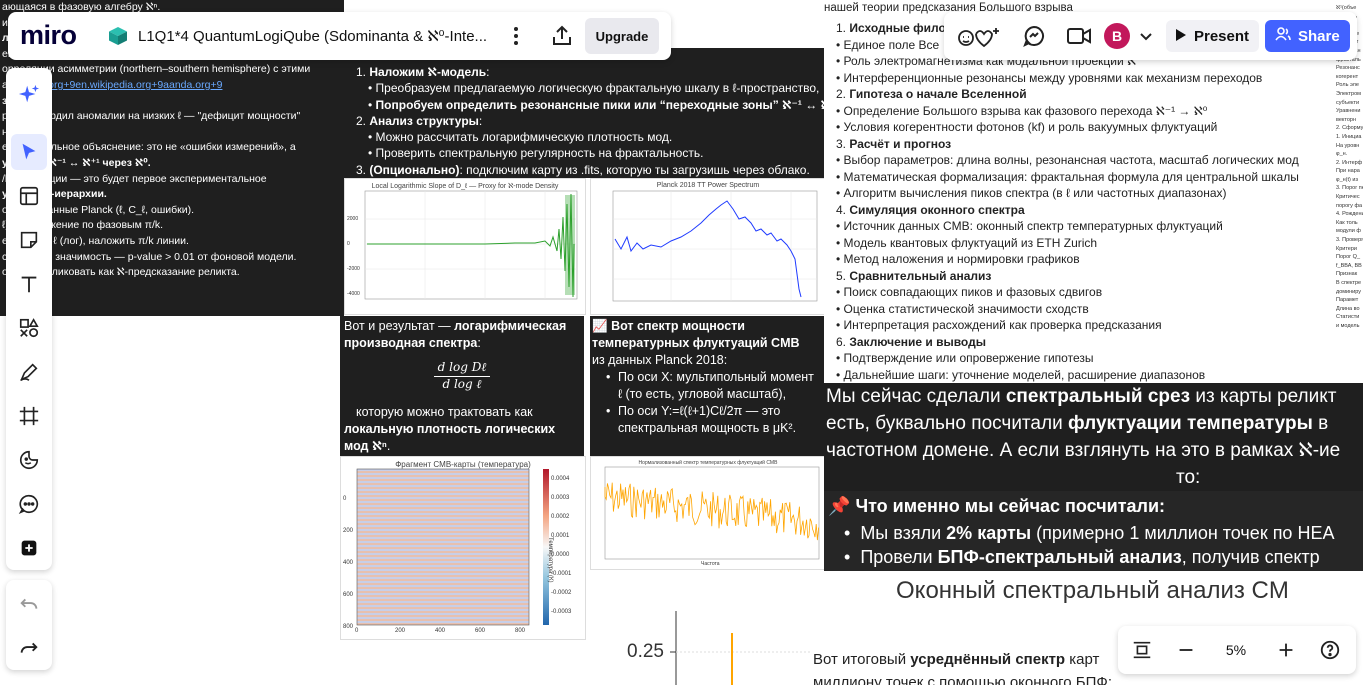 The height and width of the screenshot is (685, 1363). What do you see at coordinates (1319, 36) in the screenshot?
I see `share-label: Share` at bounding box center [1319, 36].